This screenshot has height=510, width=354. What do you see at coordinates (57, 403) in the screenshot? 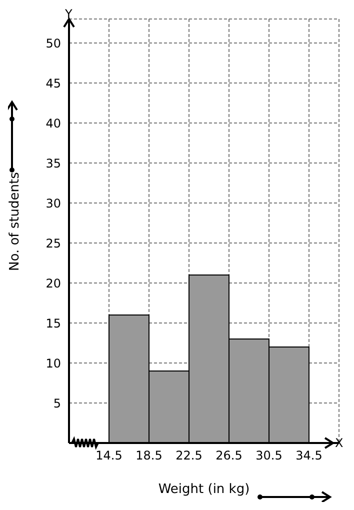
I see `y-tick-label: 5` at bounding box center [57, 403].